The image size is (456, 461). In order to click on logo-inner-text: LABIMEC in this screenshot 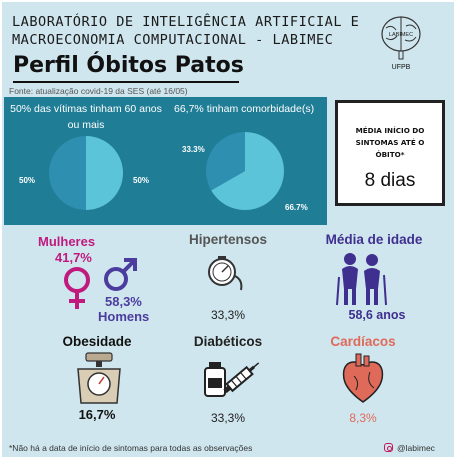, I will do `click(401, 35)`.